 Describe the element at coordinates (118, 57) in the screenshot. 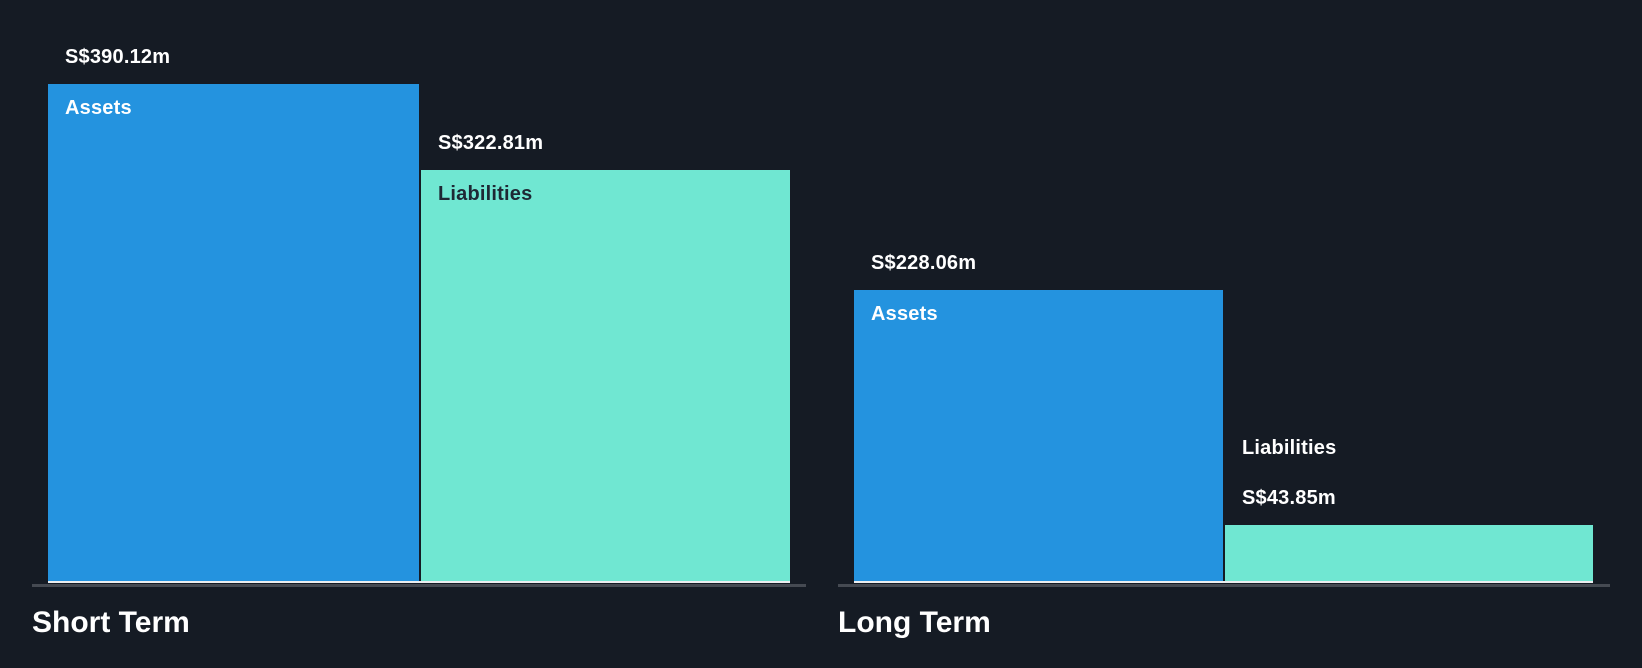

I see `short-term-assets-value: S$390.12m` at that location.